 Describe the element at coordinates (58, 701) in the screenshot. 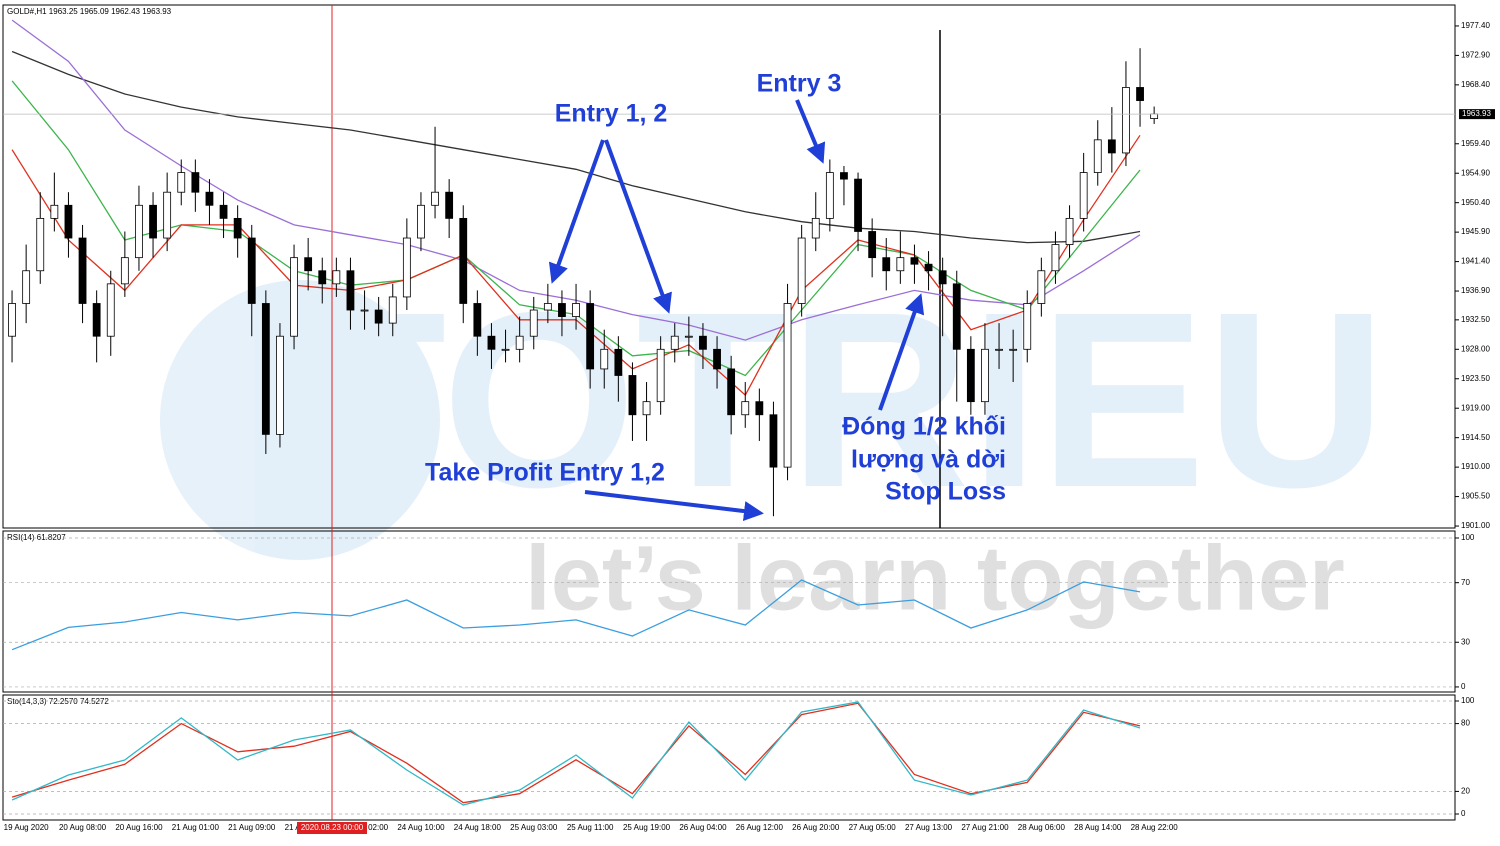

I see `panel-title: Sto(14,3,3) 72.2570 74.5272` at that location.